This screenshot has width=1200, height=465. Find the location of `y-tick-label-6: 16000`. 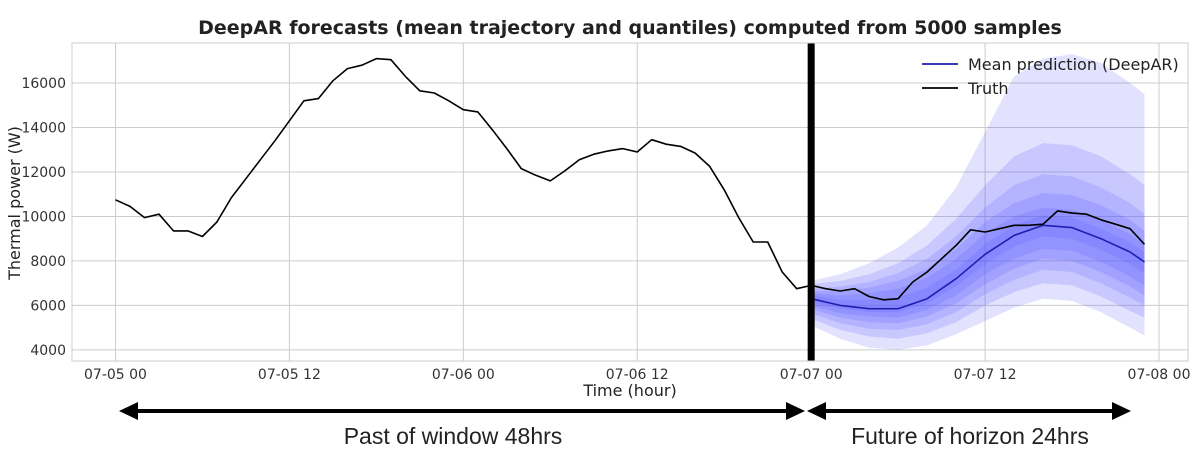

y-tick-label-6: 16000 is located at coordinates (43, 84).